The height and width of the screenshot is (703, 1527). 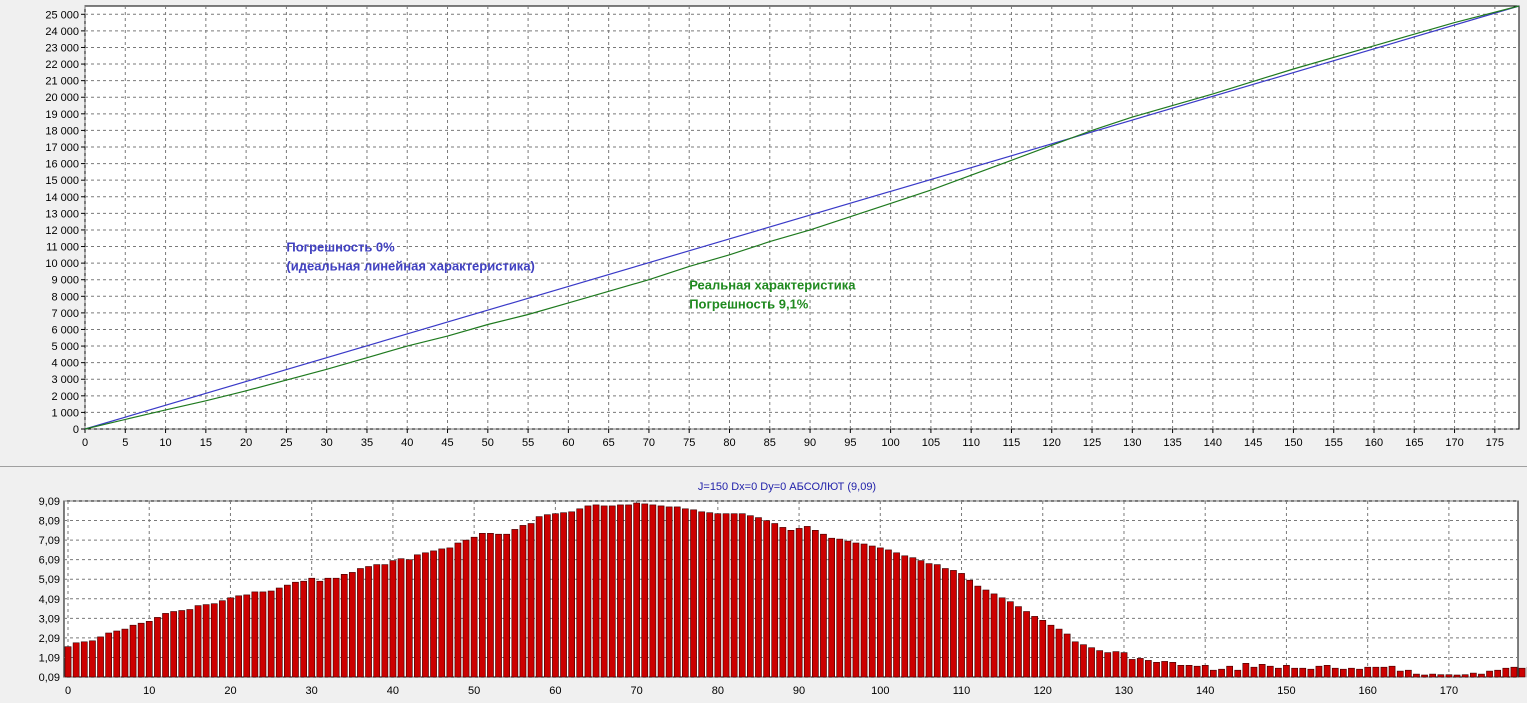 I want to click on x-tick-label: 75, so click(x=689, y=443).